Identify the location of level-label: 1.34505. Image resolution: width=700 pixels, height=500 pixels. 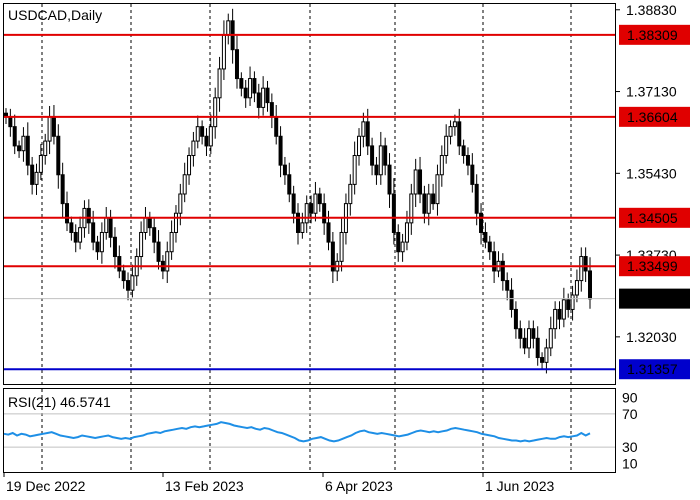
(652, 218).